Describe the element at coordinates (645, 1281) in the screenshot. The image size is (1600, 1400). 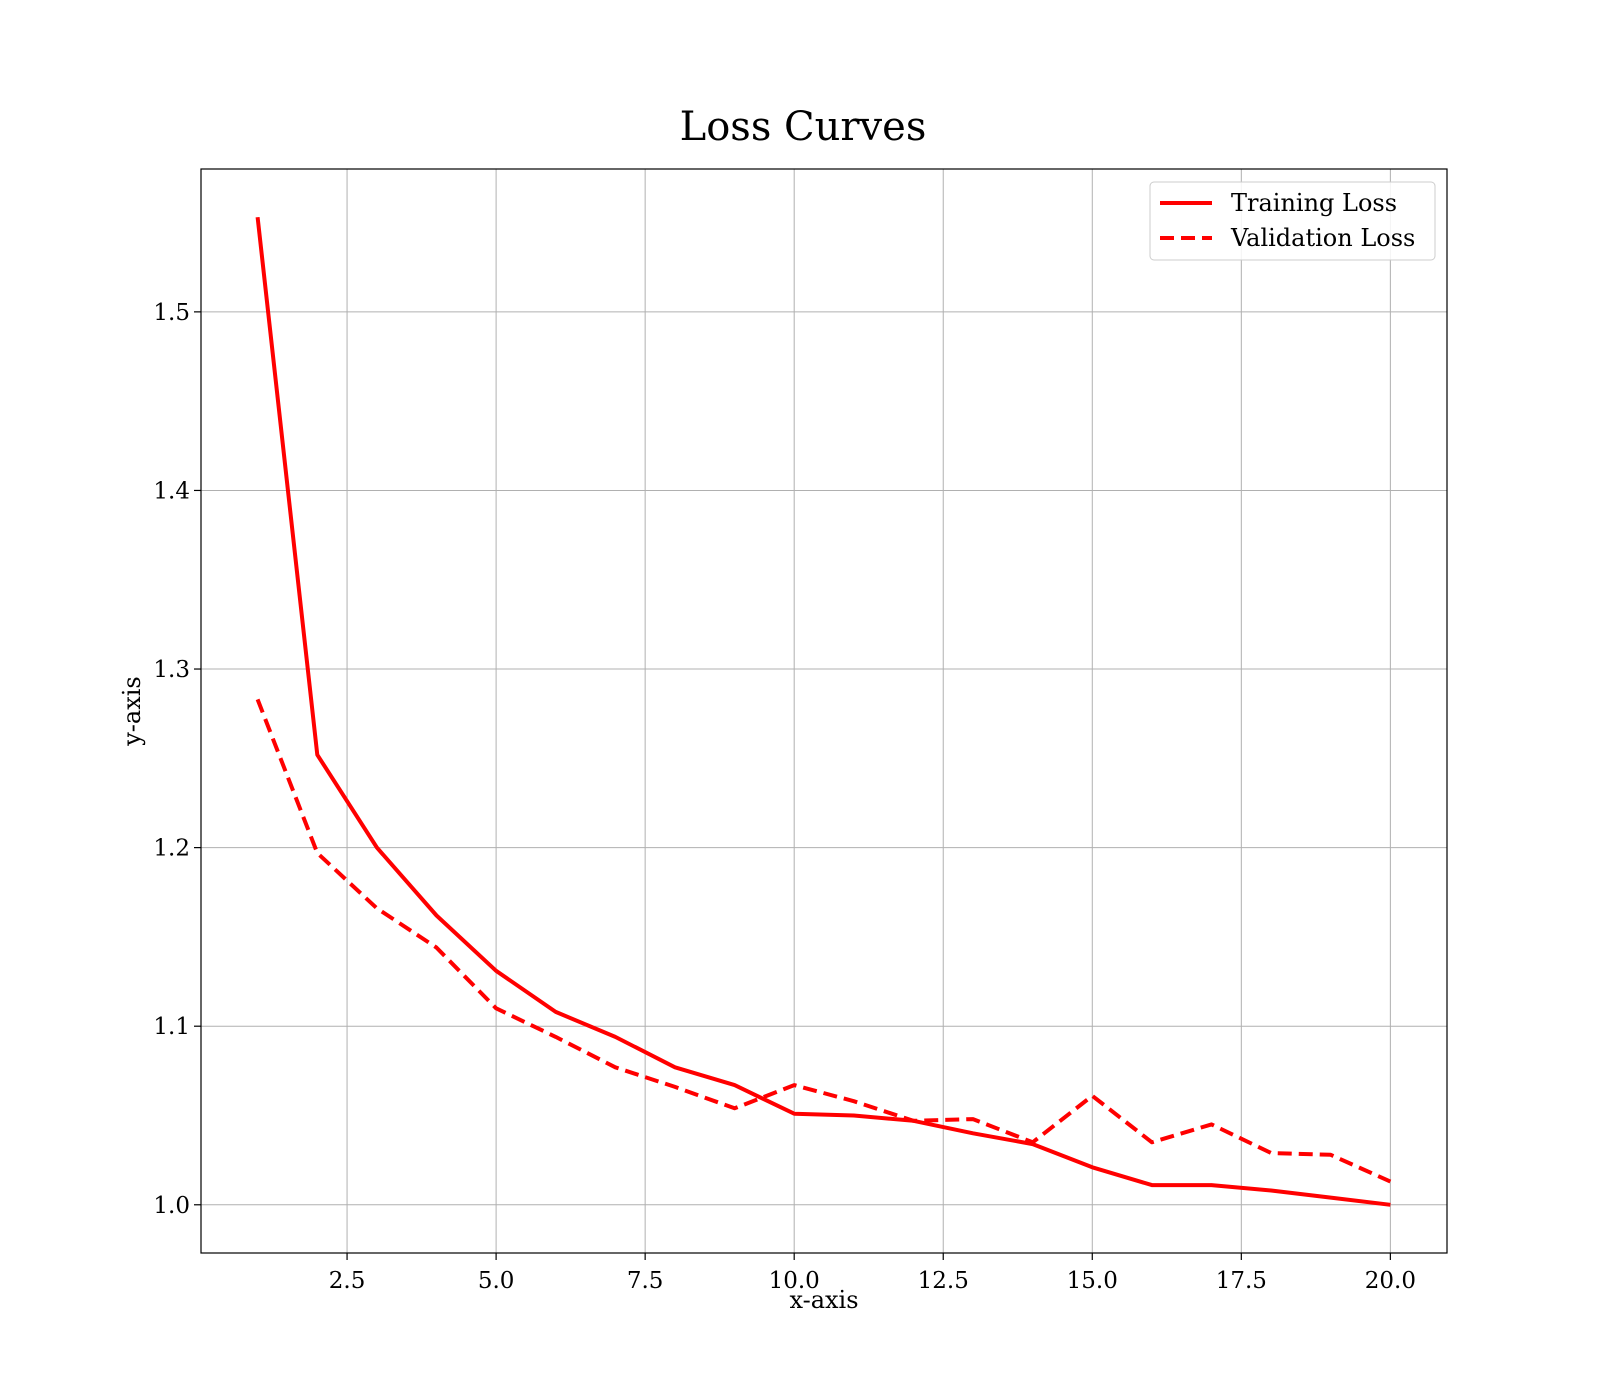
I see `x-tick-label: 7.5` at that location.